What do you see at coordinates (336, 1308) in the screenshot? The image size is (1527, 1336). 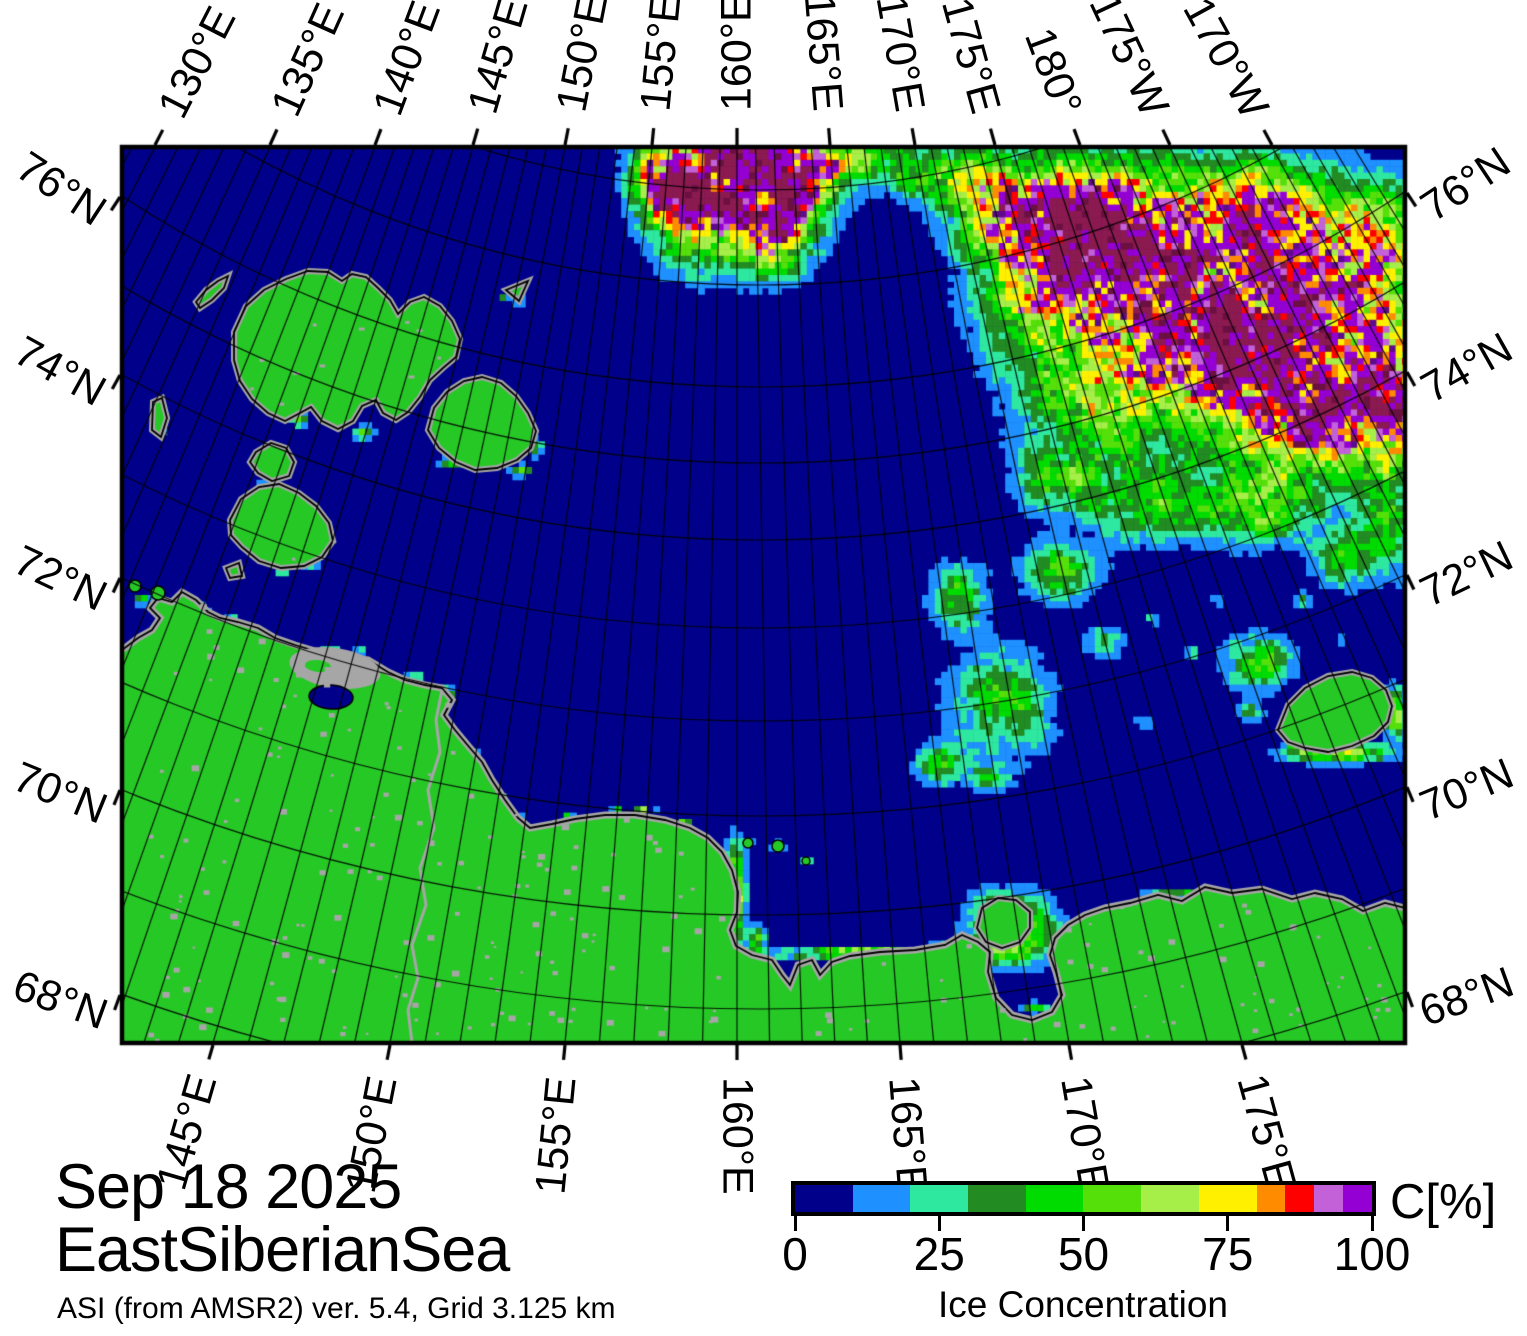 I see `source-caption: ASI (from AMSR2) ver. 5.4, Grid 3.125 km` at bounding box center [336, 1308].